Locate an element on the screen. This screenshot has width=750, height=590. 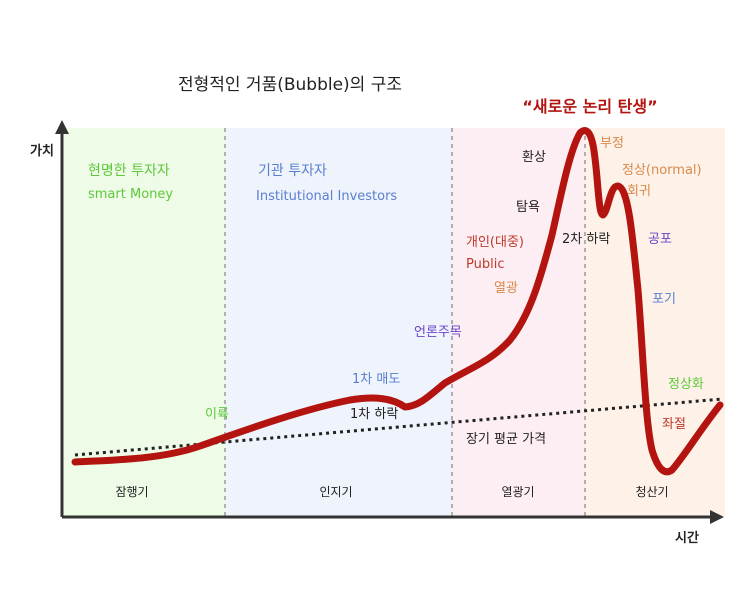
y-axis-label: 가치 is located at coordinates (42, 151).